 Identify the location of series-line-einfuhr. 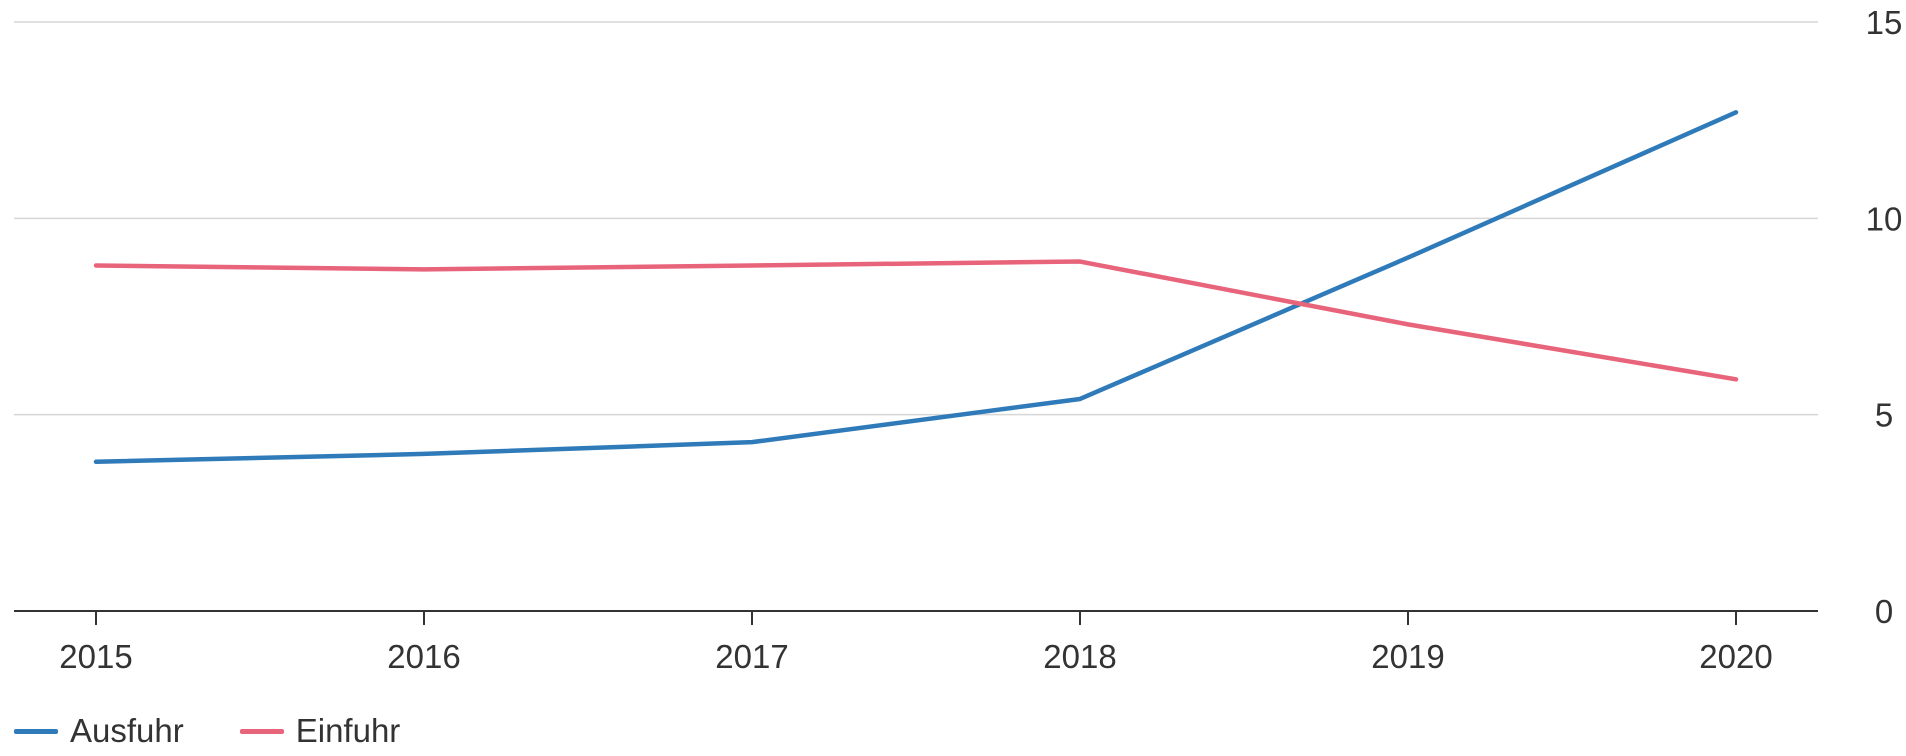
(916, 320).